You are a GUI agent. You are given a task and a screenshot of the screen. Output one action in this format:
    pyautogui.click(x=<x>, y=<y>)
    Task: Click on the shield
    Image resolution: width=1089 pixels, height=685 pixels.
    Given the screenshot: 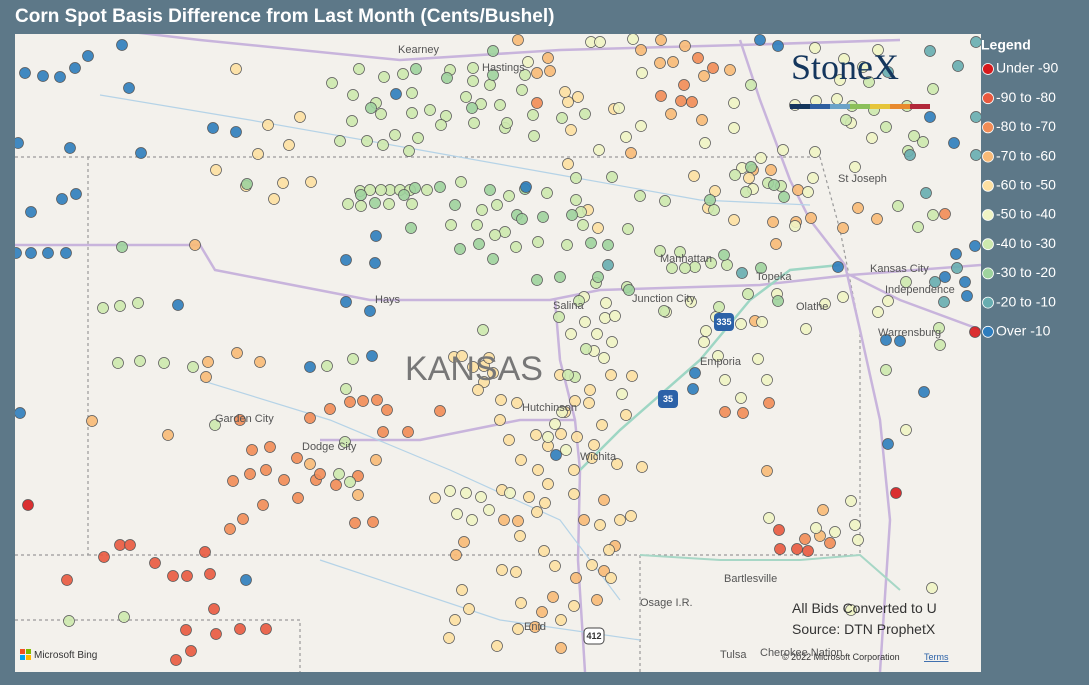 What is the action you would take?
    pyautogui.click(x=668, y=399)
    